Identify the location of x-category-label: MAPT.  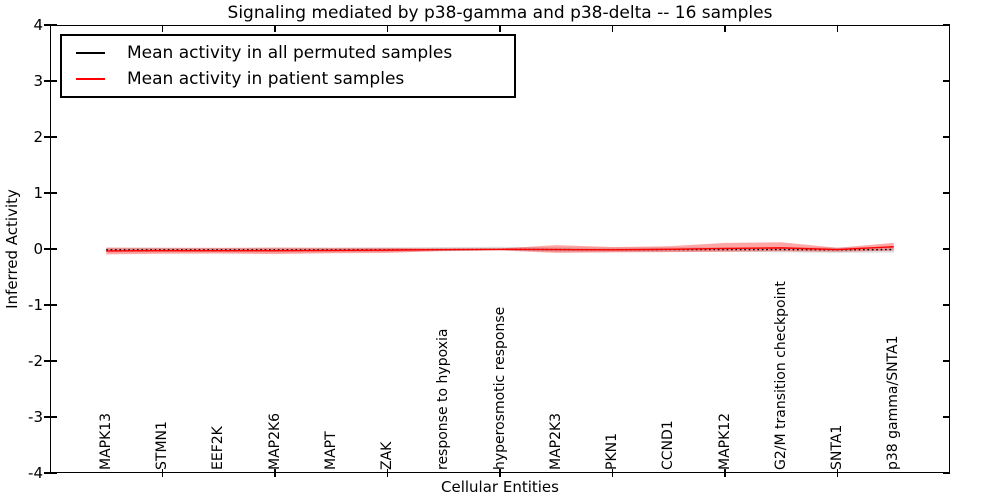
(330, 450).